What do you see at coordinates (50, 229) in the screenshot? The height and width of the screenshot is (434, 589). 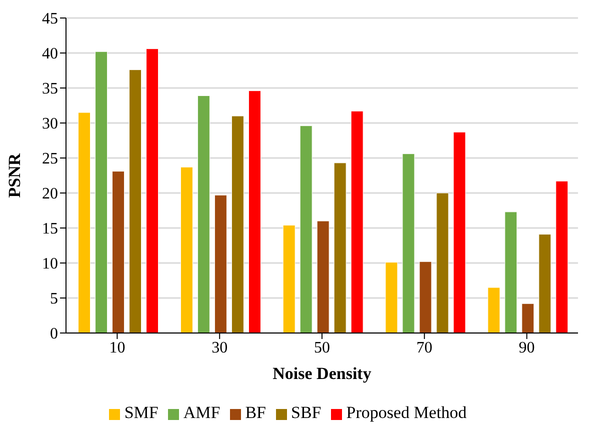 I see `y-tick-label: 15` at bounding box center [50, 229].